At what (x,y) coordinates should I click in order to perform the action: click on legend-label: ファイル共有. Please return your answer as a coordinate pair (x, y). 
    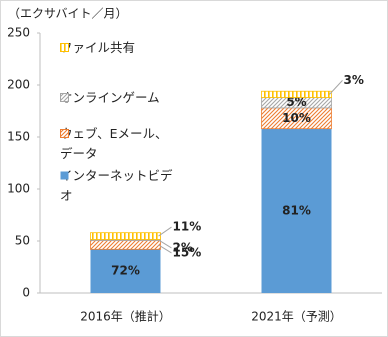
    Looking at the image, I should click on (98, 47).